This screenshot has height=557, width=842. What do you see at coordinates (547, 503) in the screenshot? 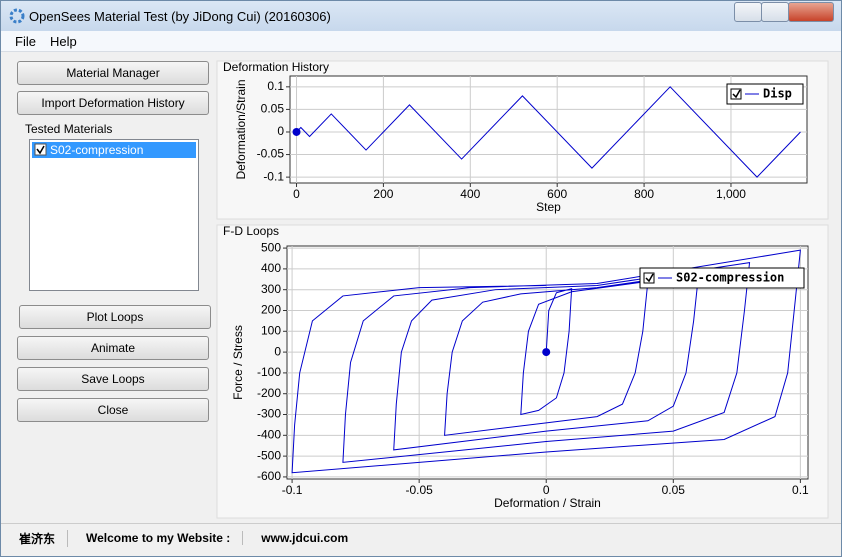
I see `x-axis-label: Deformation / Strain` at bounding box center [547, 503].